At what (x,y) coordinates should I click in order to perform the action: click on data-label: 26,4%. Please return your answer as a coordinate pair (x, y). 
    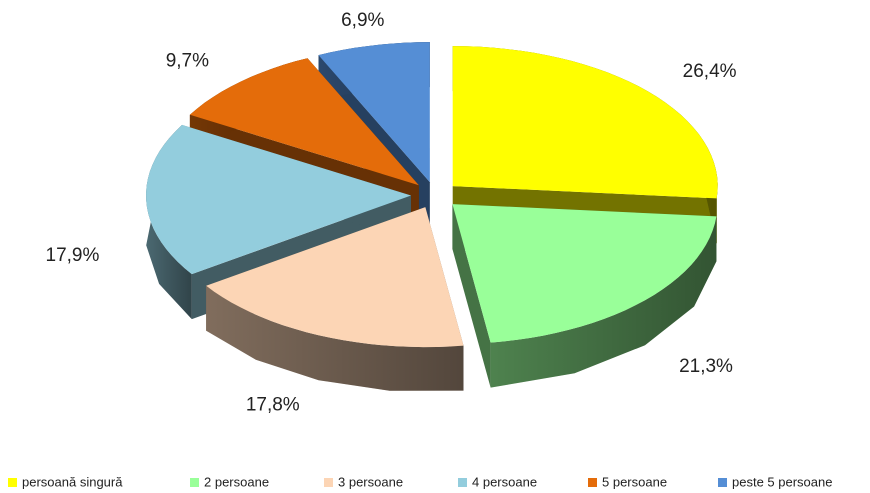
    Looking at the image, I should click on (710, 71).